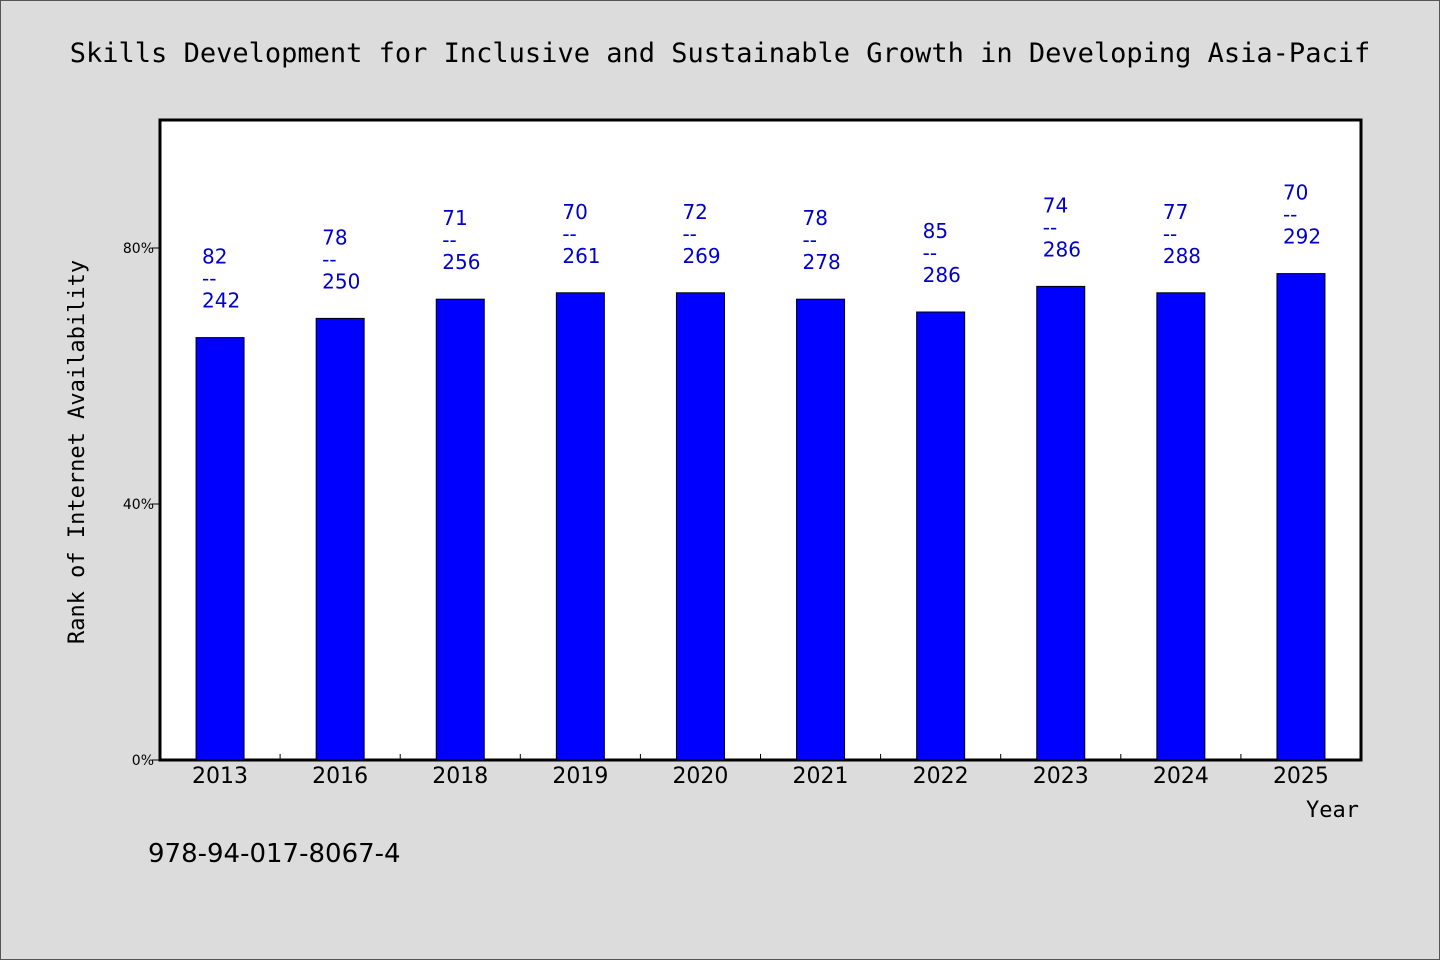 Image resolution: width=1440 pixels, height=960 pixels. I want to click on x-tick-label: 2022, so click(941, 776).